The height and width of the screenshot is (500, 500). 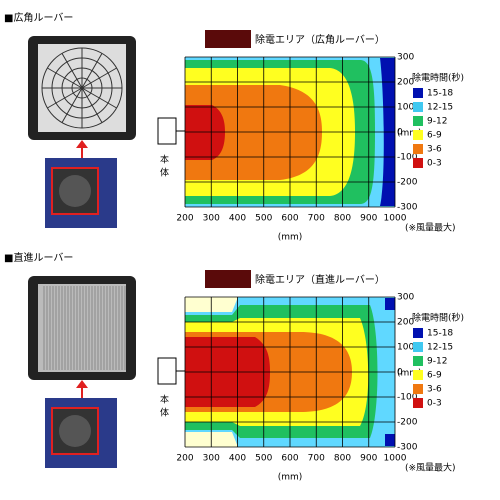 I want to click on chart-title: 除電エリア（広角ルーバー）, so click(x=320, y=39).